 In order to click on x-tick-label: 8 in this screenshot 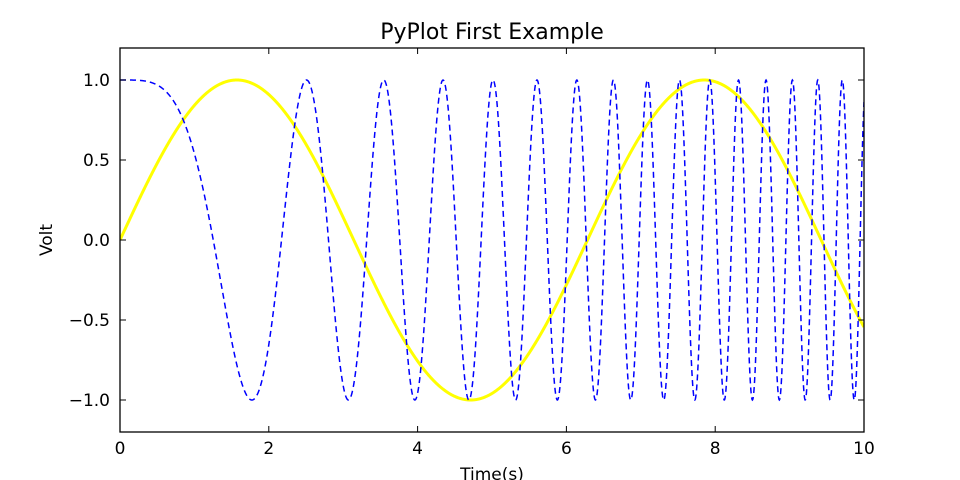, I will do `click(715, 449)`.